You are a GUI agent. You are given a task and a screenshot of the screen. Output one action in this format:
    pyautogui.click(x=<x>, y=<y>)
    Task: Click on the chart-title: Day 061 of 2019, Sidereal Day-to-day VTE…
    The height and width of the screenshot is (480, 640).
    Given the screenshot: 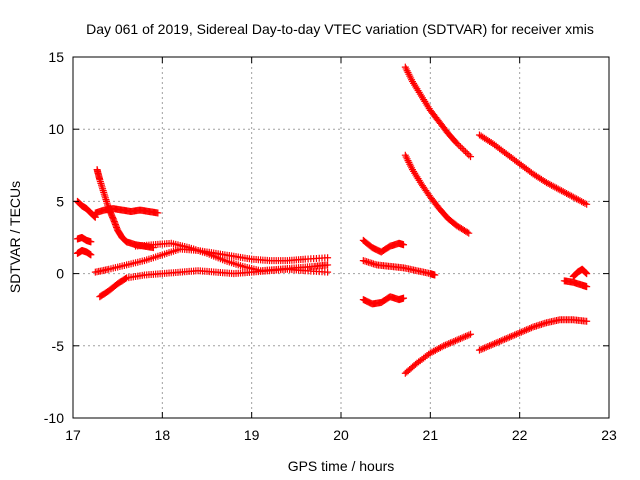 What is the action you would take?
    pyautogui.click(x=340, y=29)
    